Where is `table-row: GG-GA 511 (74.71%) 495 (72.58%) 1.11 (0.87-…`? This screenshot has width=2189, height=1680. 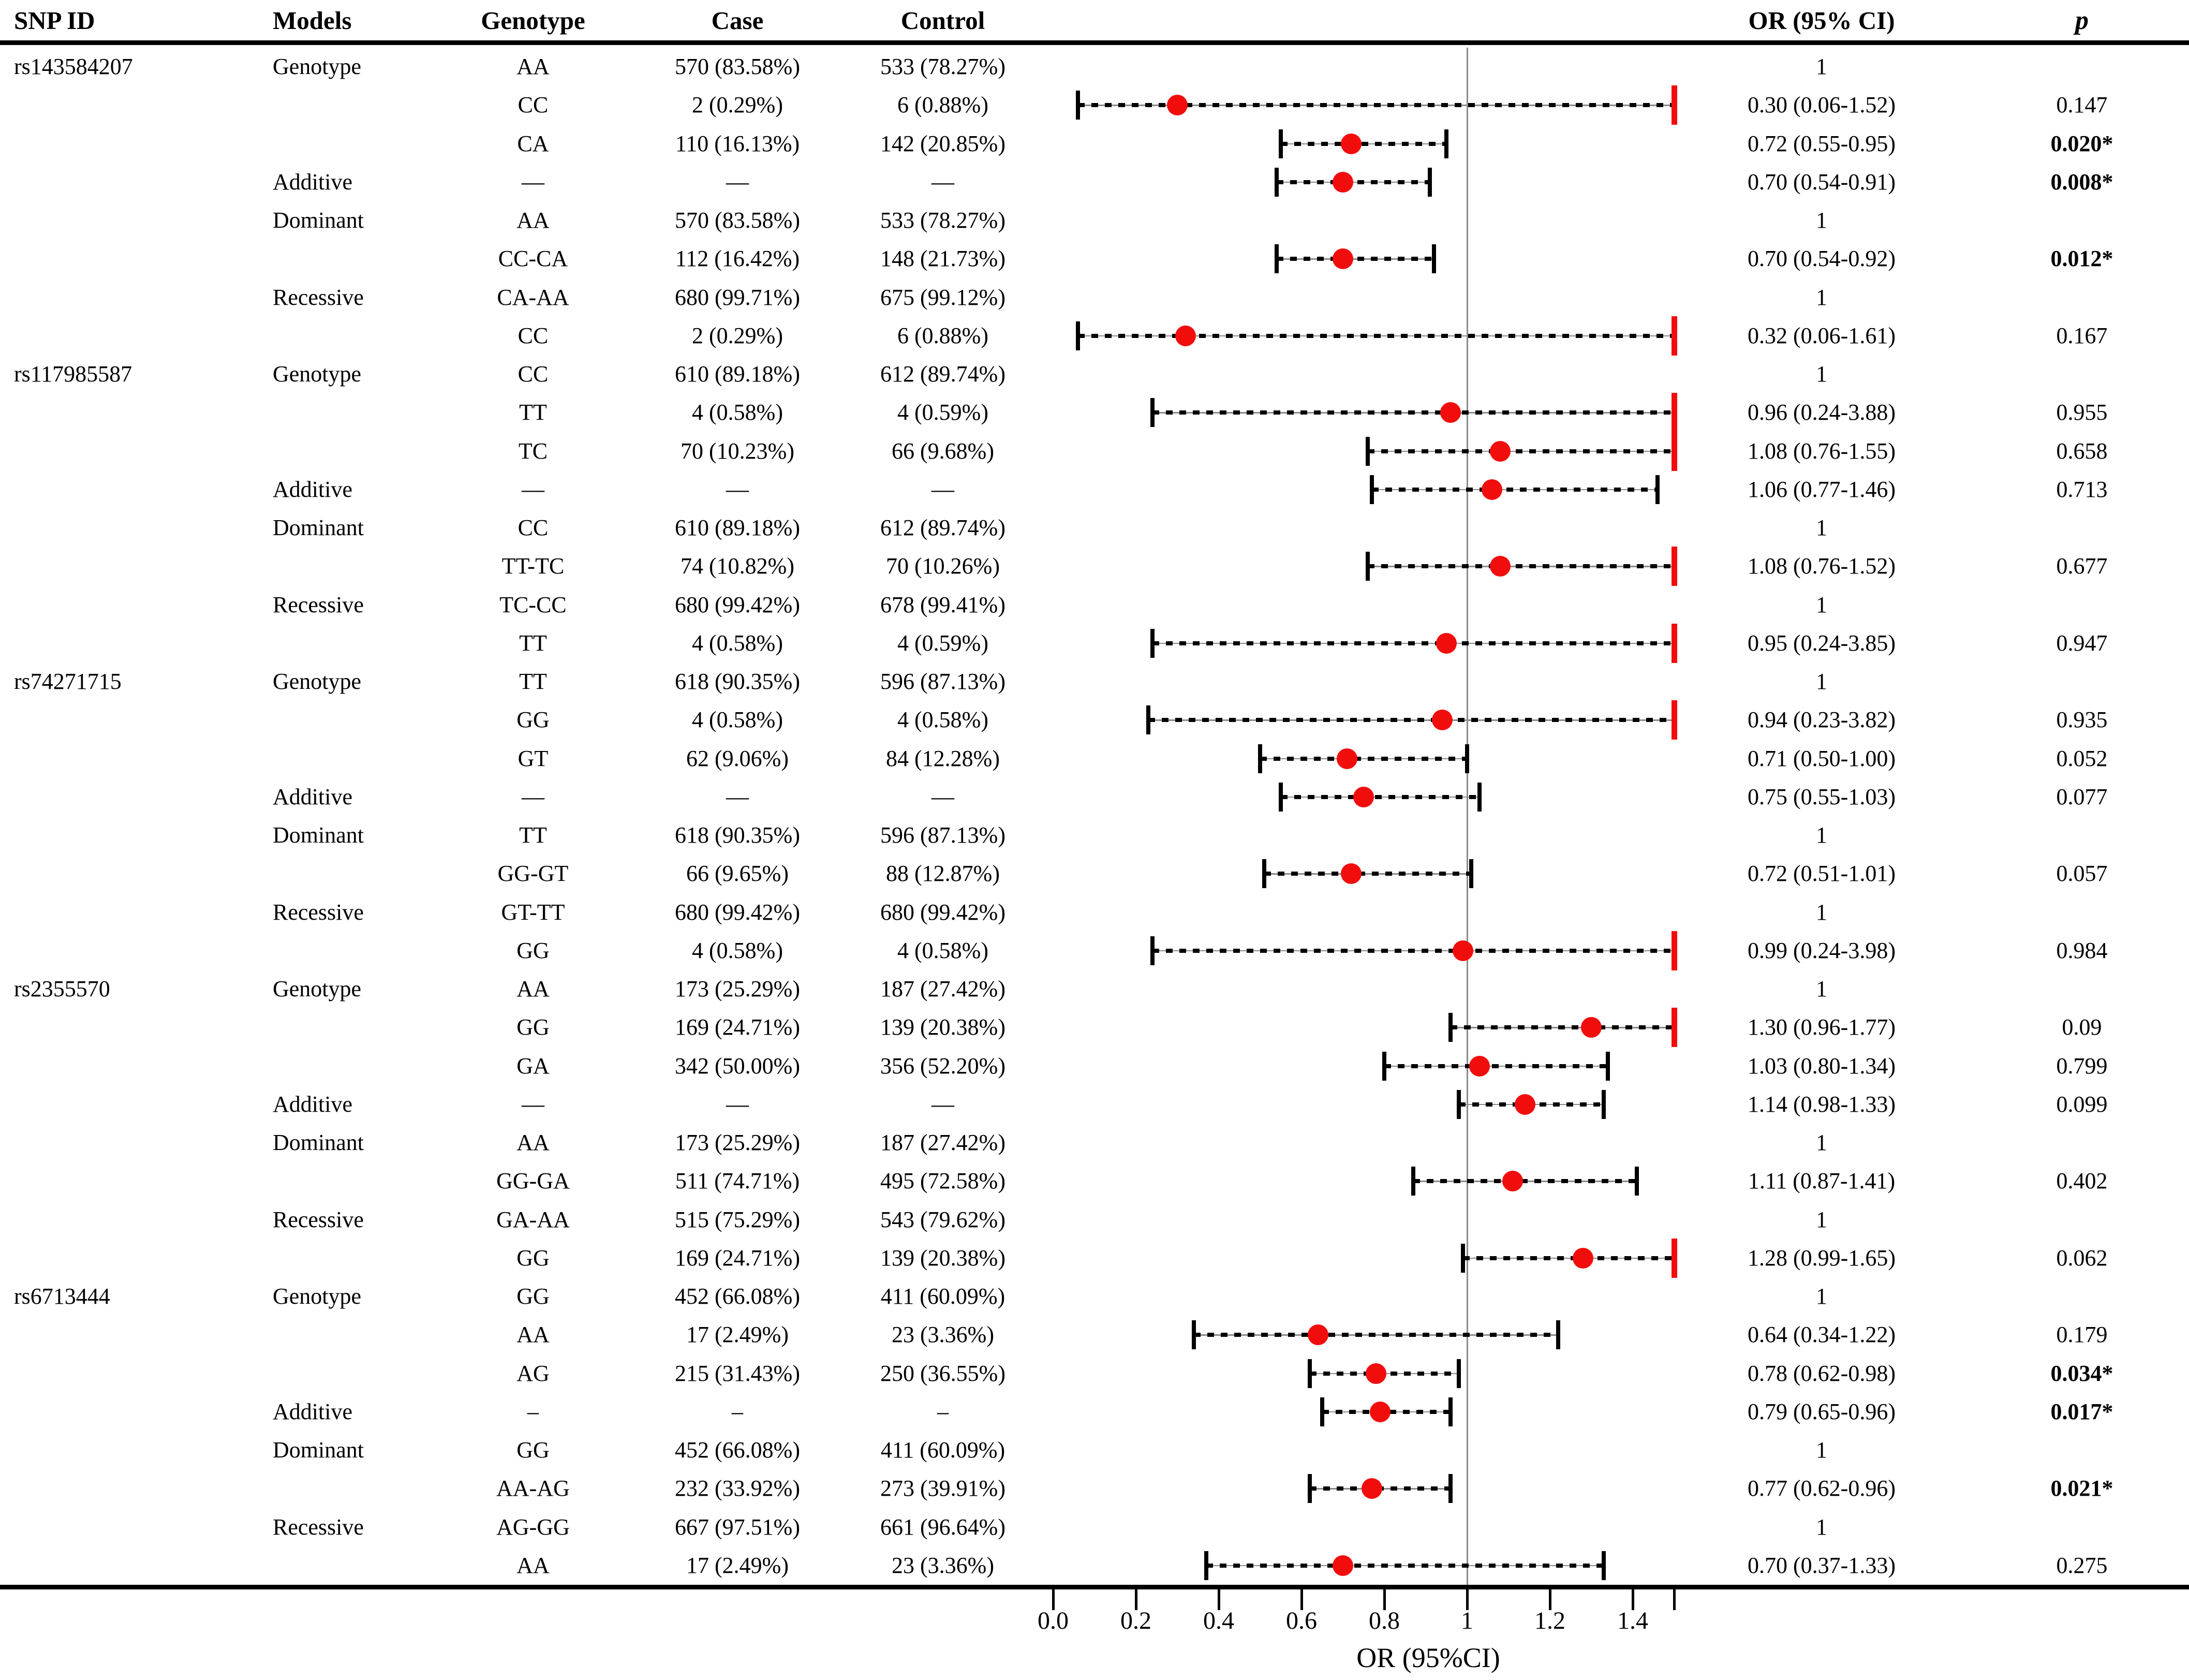 table-row: GG-GA 511 (74.71%) 495 (72.58%) 1.11 (0.87-… is located at coordinates (1094, 1181).